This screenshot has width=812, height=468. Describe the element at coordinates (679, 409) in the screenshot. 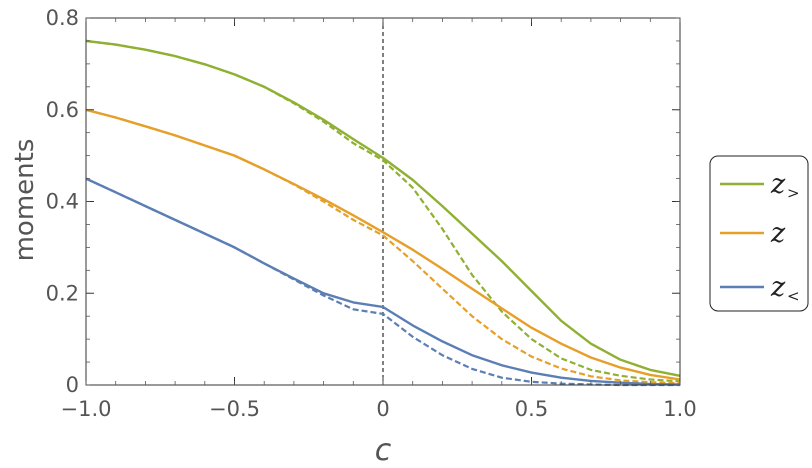

I see `x-tick-label: 1.0` at that location.